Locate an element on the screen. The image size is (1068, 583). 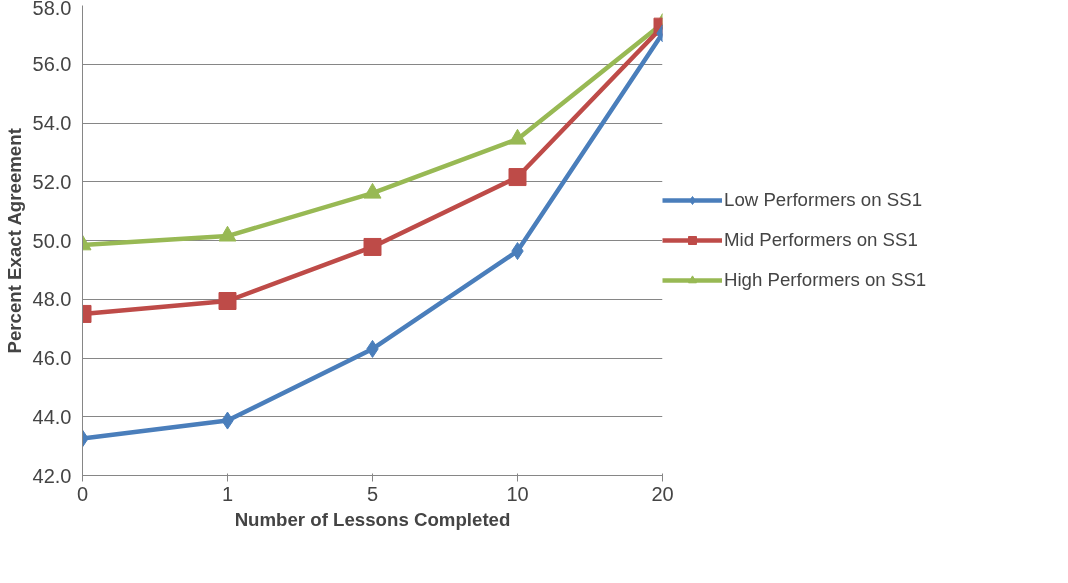
y-tick-label: 56.0 is located at coordinates (52, 64).